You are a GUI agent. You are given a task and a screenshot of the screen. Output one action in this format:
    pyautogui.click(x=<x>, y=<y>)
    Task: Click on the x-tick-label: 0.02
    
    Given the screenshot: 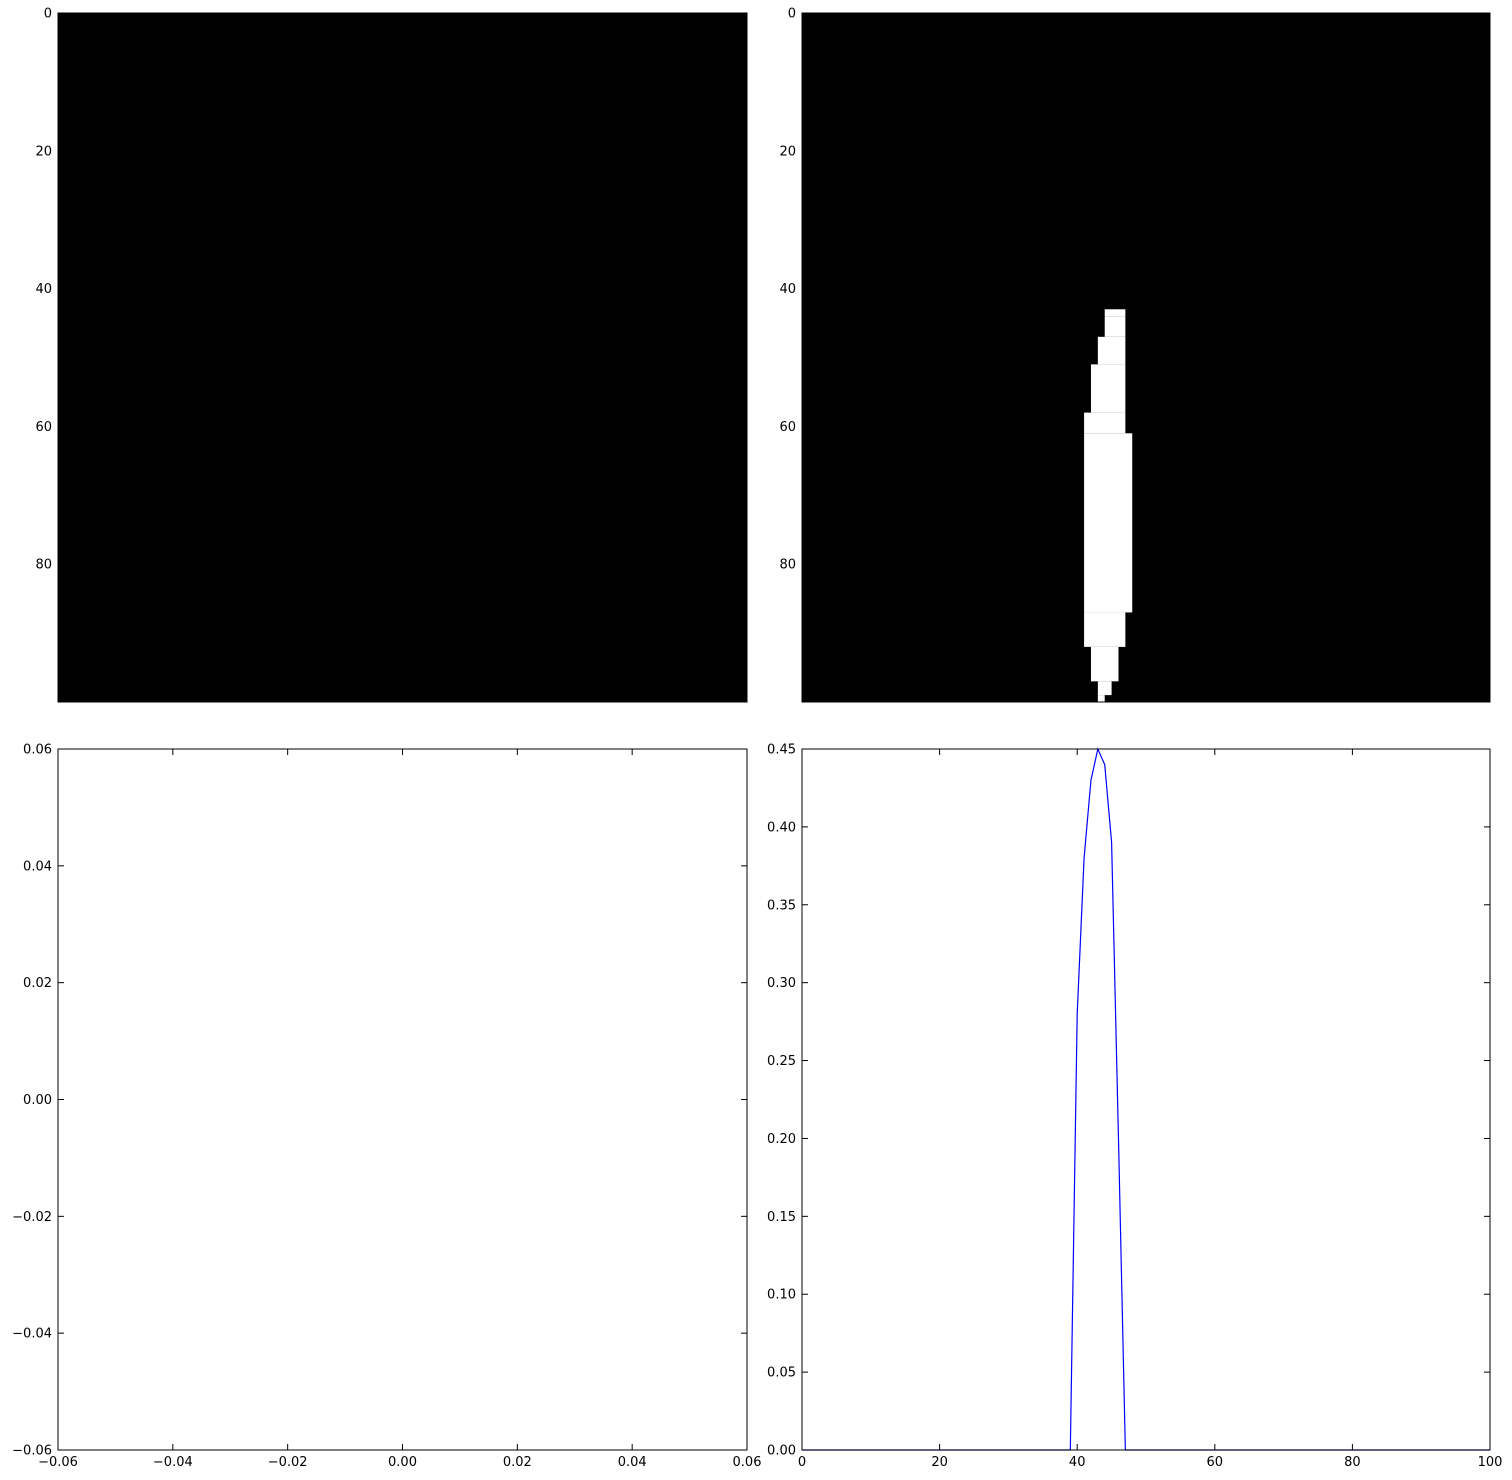 What is the action you would take?
    pyautogui.click(x=517, y=1462)
    